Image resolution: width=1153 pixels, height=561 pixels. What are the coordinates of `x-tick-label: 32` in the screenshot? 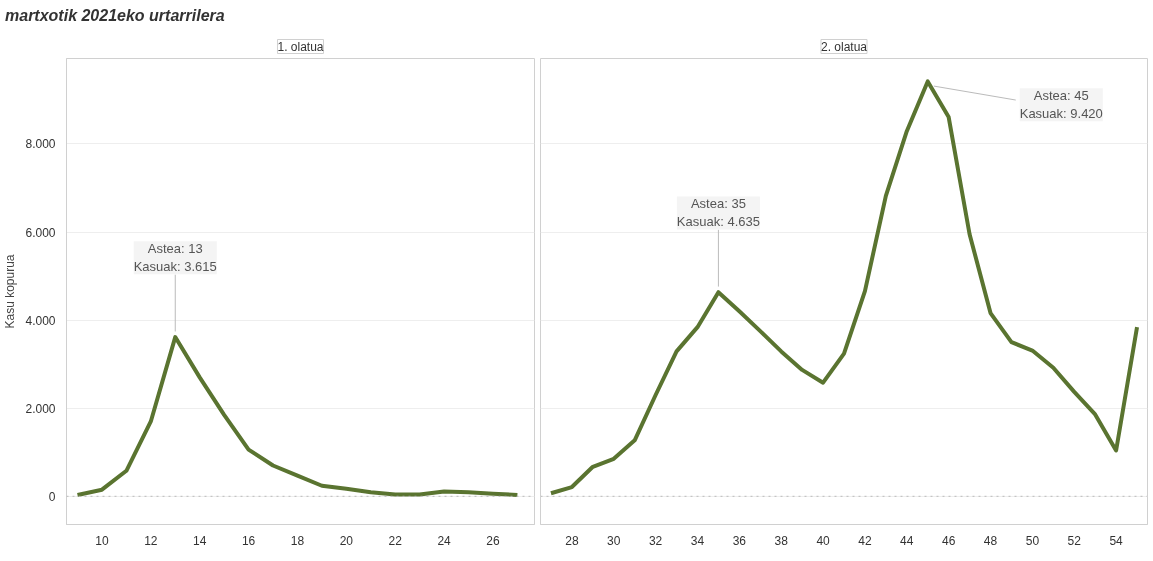 It's located at (655, 540).